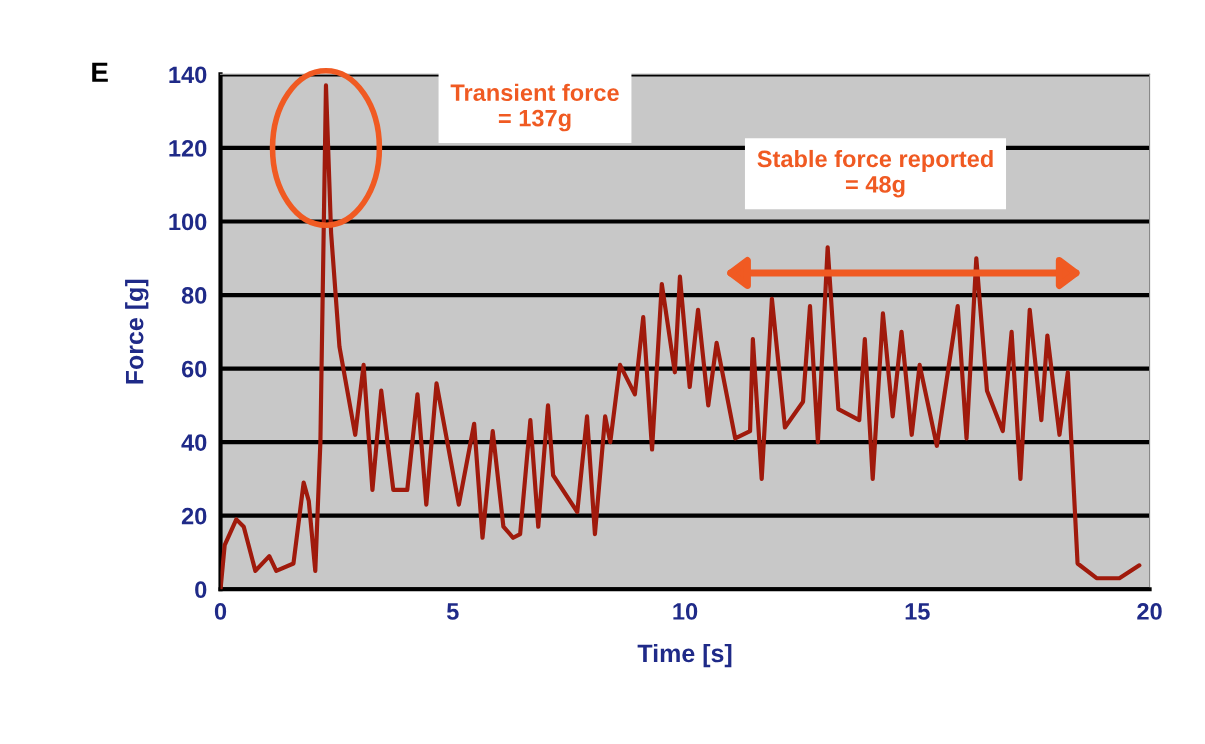 The height and width of the screenshot is (744, 1205). I want to click on y-tick-label: 100, so click(188, 222).